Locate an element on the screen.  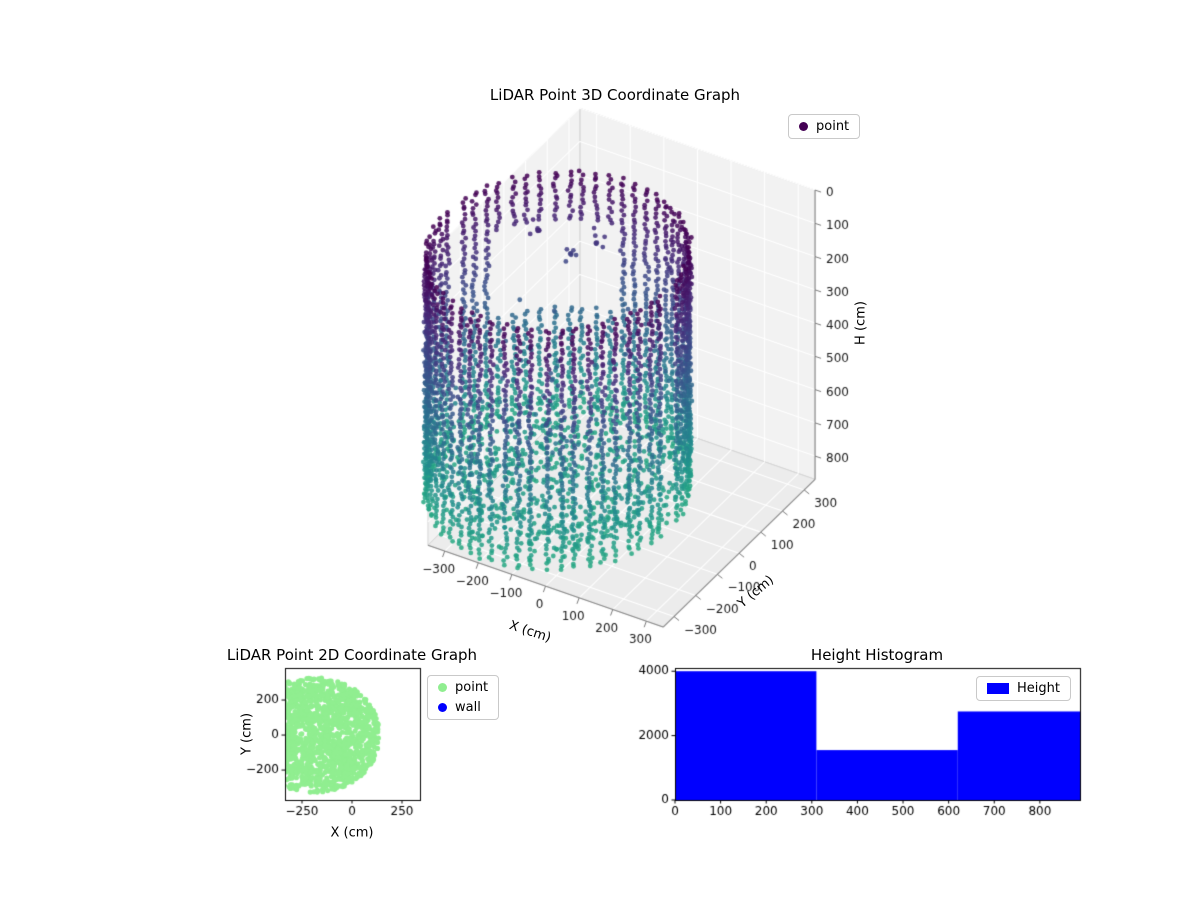
histogram-legend: Height is located at coordinates (1023, 688).